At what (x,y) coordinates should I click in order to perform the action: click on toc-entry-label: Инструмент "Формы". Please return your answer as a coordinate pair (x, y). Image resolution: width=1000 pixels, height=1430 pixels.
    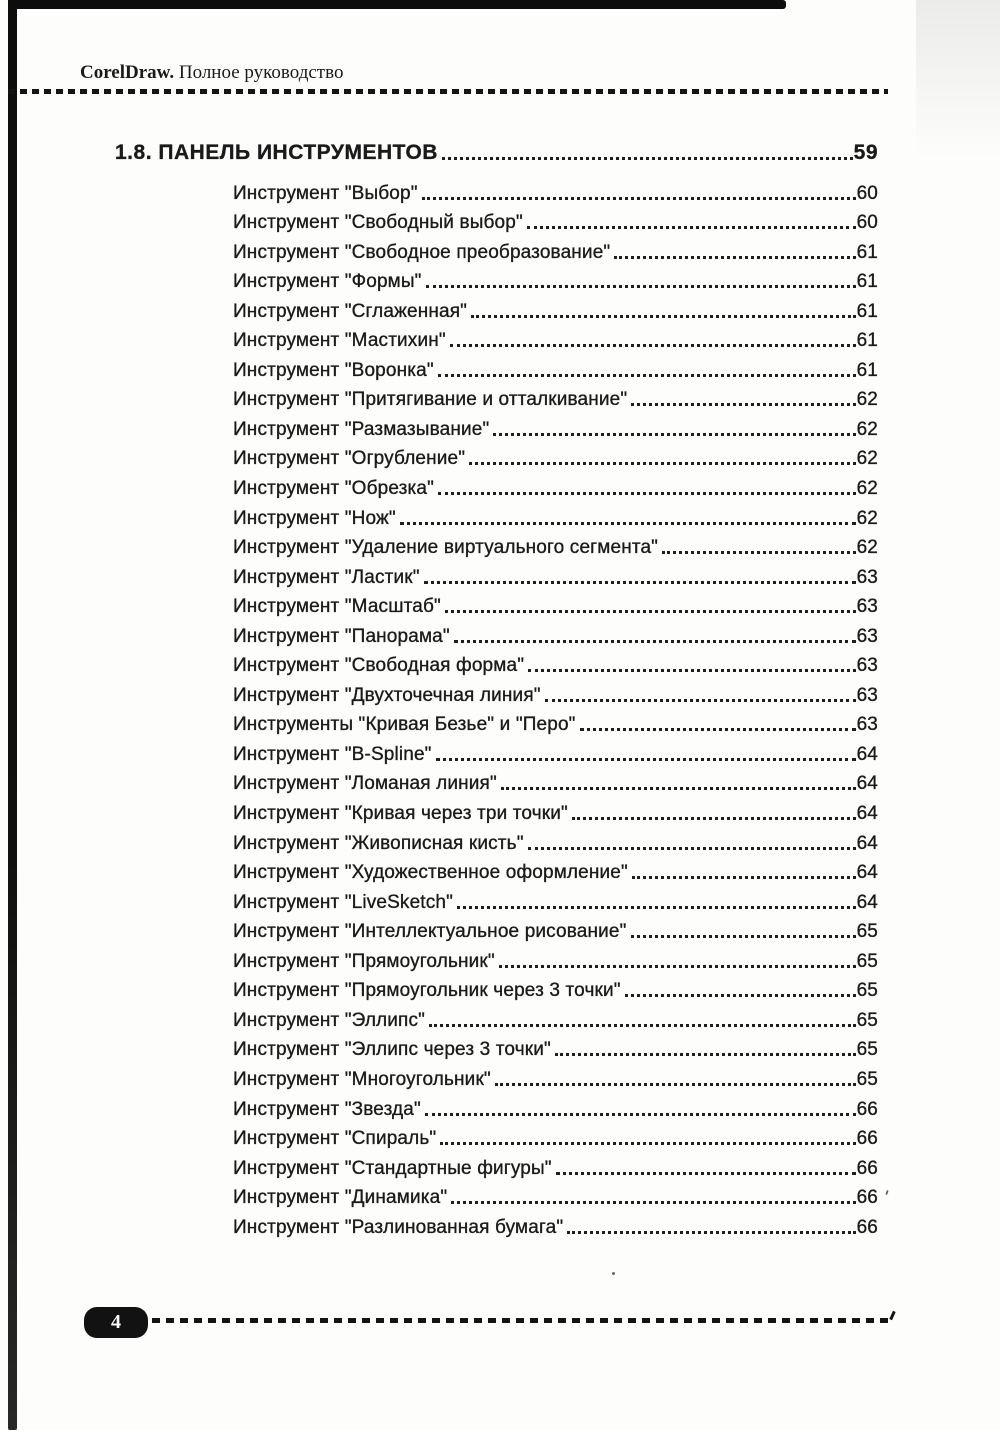
    Looking at the image, I should click on (327, 282).